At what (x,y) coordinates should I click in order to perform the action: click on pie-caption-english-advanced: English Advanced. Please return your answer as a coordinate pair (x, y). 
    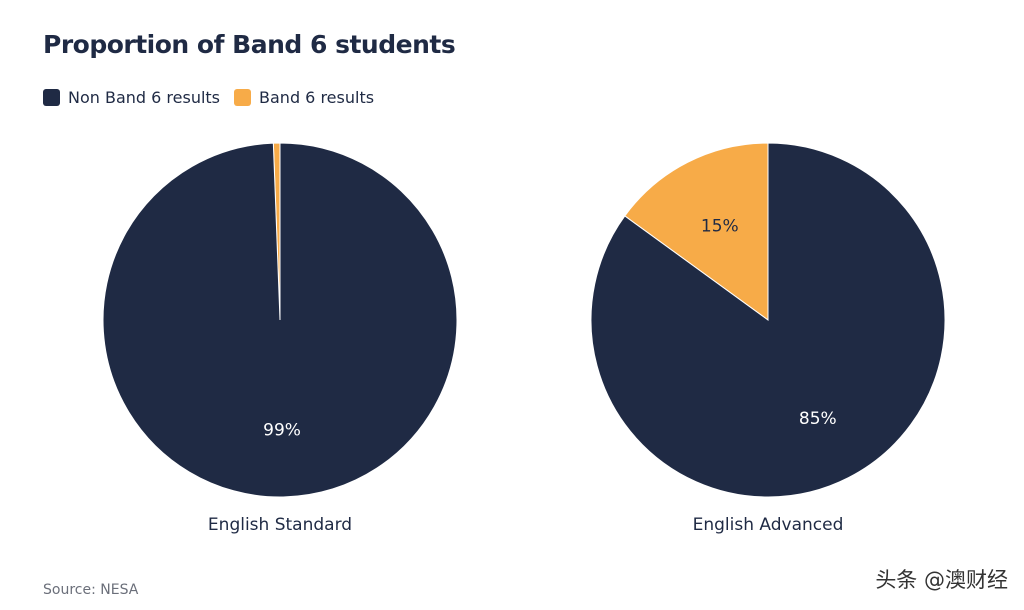
    Looking at the image, I should click on (768, 525).